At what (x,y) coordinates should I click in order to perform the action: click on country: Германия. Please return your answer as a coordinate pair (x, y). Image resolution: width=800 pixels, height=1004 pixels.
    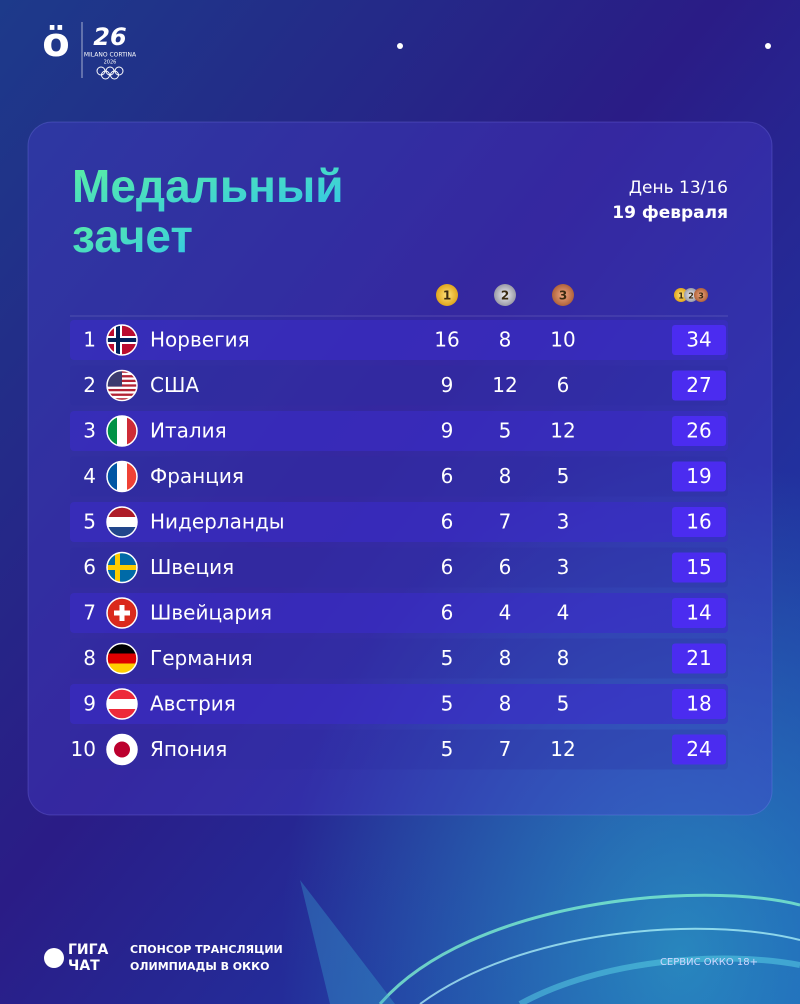
    Looking at the image, I should click on (201, 658).